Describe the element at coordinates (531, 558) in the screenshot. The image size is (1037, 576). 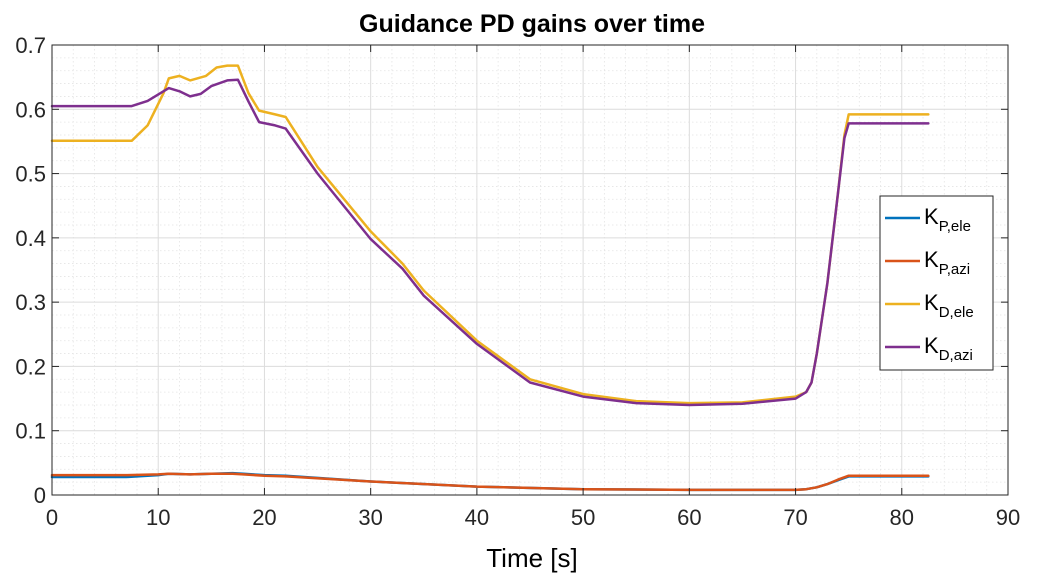
I see `x-axis-title: Time [s]` at that location.